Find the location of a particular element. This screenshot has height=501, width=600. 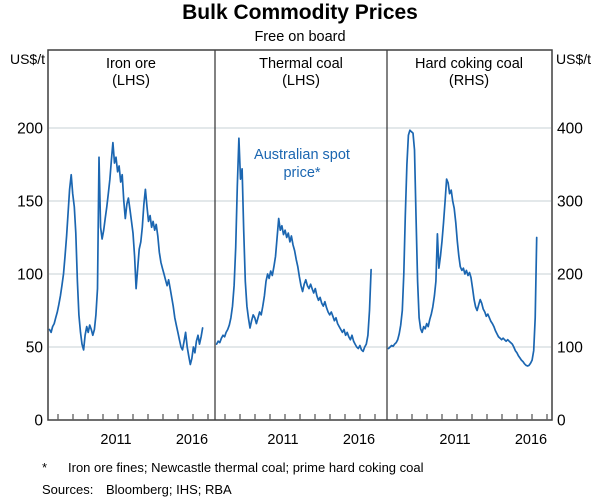

series-line-thermal-coal is located at coordinates (293, 245).